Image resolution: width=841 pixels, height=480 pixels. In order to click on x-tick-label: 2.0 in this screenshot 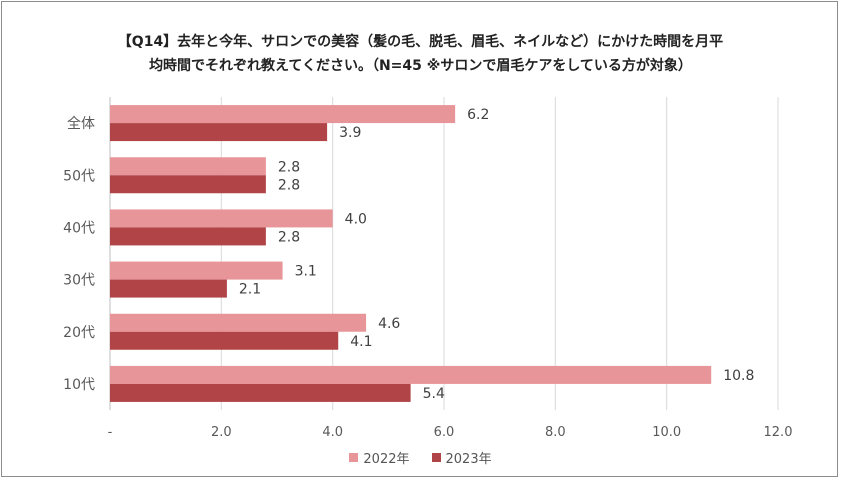, I will do `click(221, 432)`.